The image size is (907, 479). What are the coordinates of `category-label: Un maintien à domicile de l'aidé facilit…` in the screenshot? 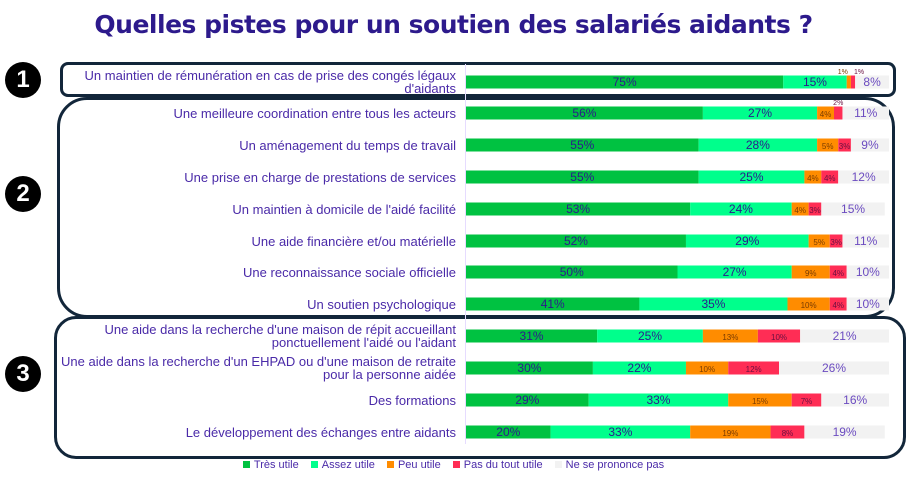 It's located at (344, 209).